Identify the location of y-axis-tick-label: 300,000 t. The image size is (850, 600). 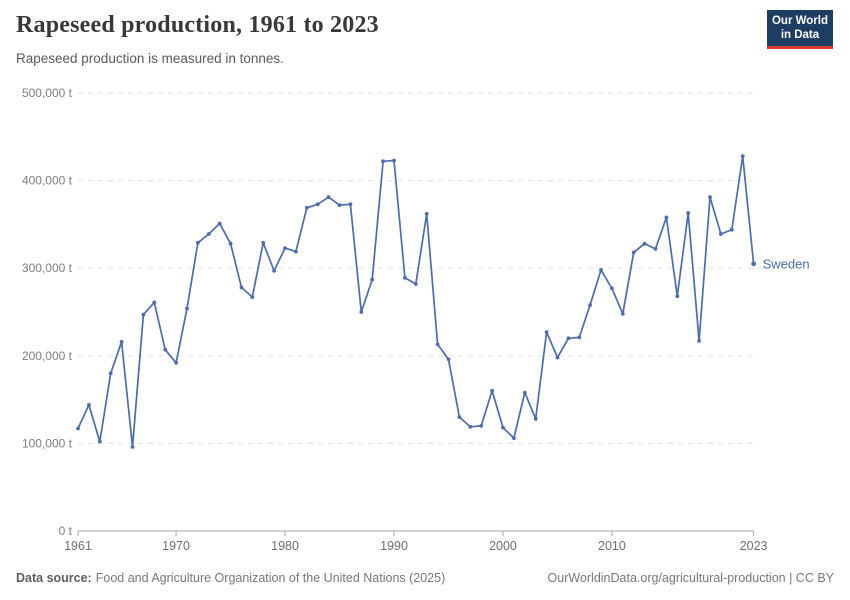
(47, 268).